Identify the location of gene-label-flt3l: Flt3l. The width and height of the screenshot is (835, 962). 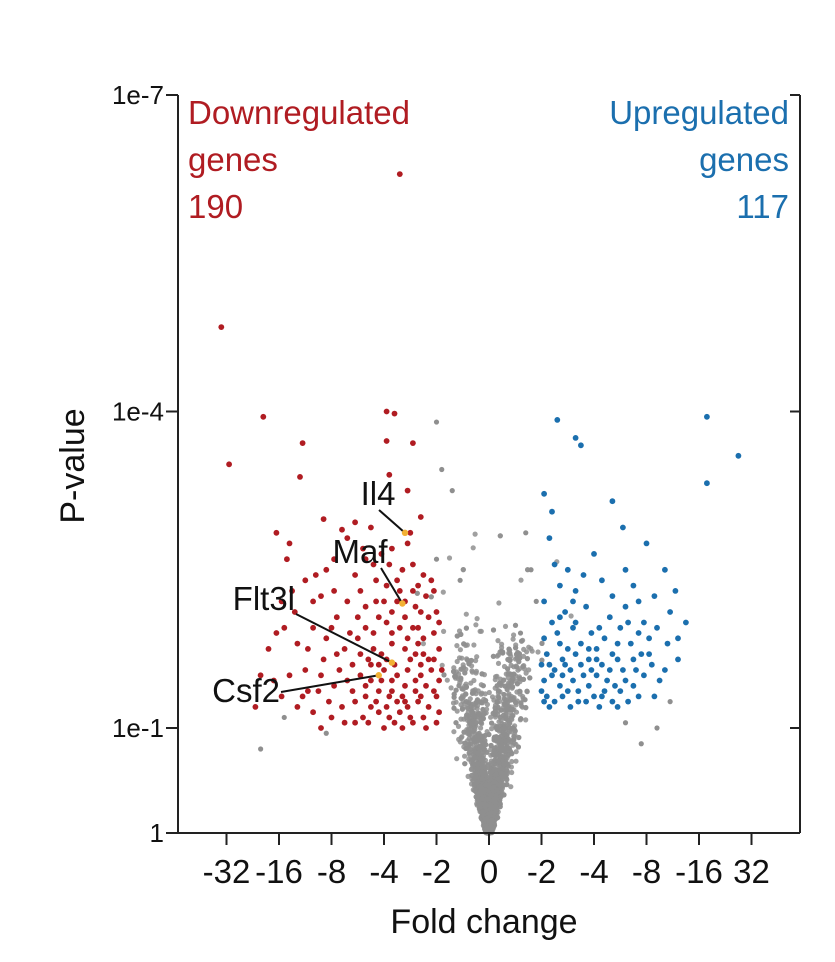
(264, 598).